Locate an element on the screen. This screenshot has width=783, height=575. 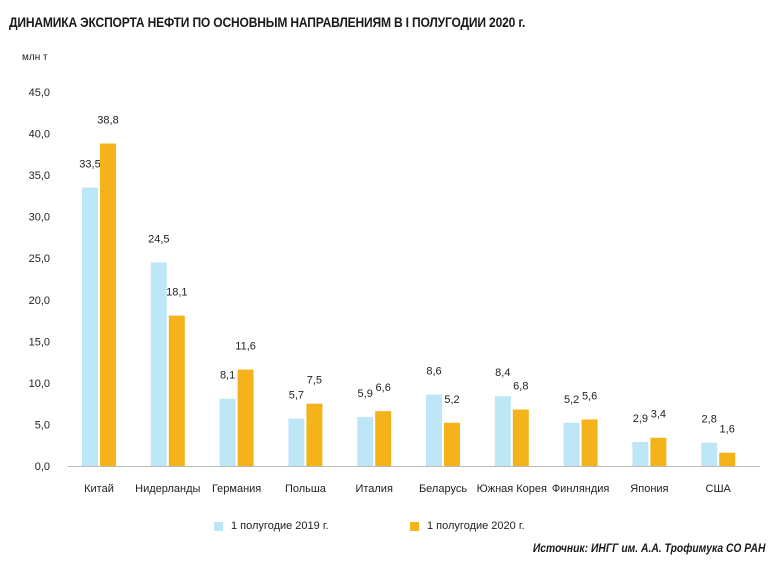
data-label-2019: 2,8 is located at coordinates (709, 420).